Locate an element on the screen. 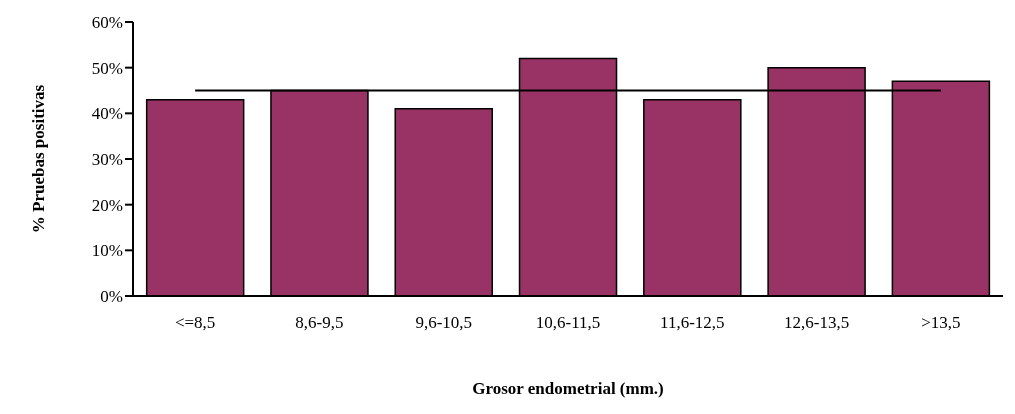  y-tick-label: 50% is located at coordinates (107, 68).